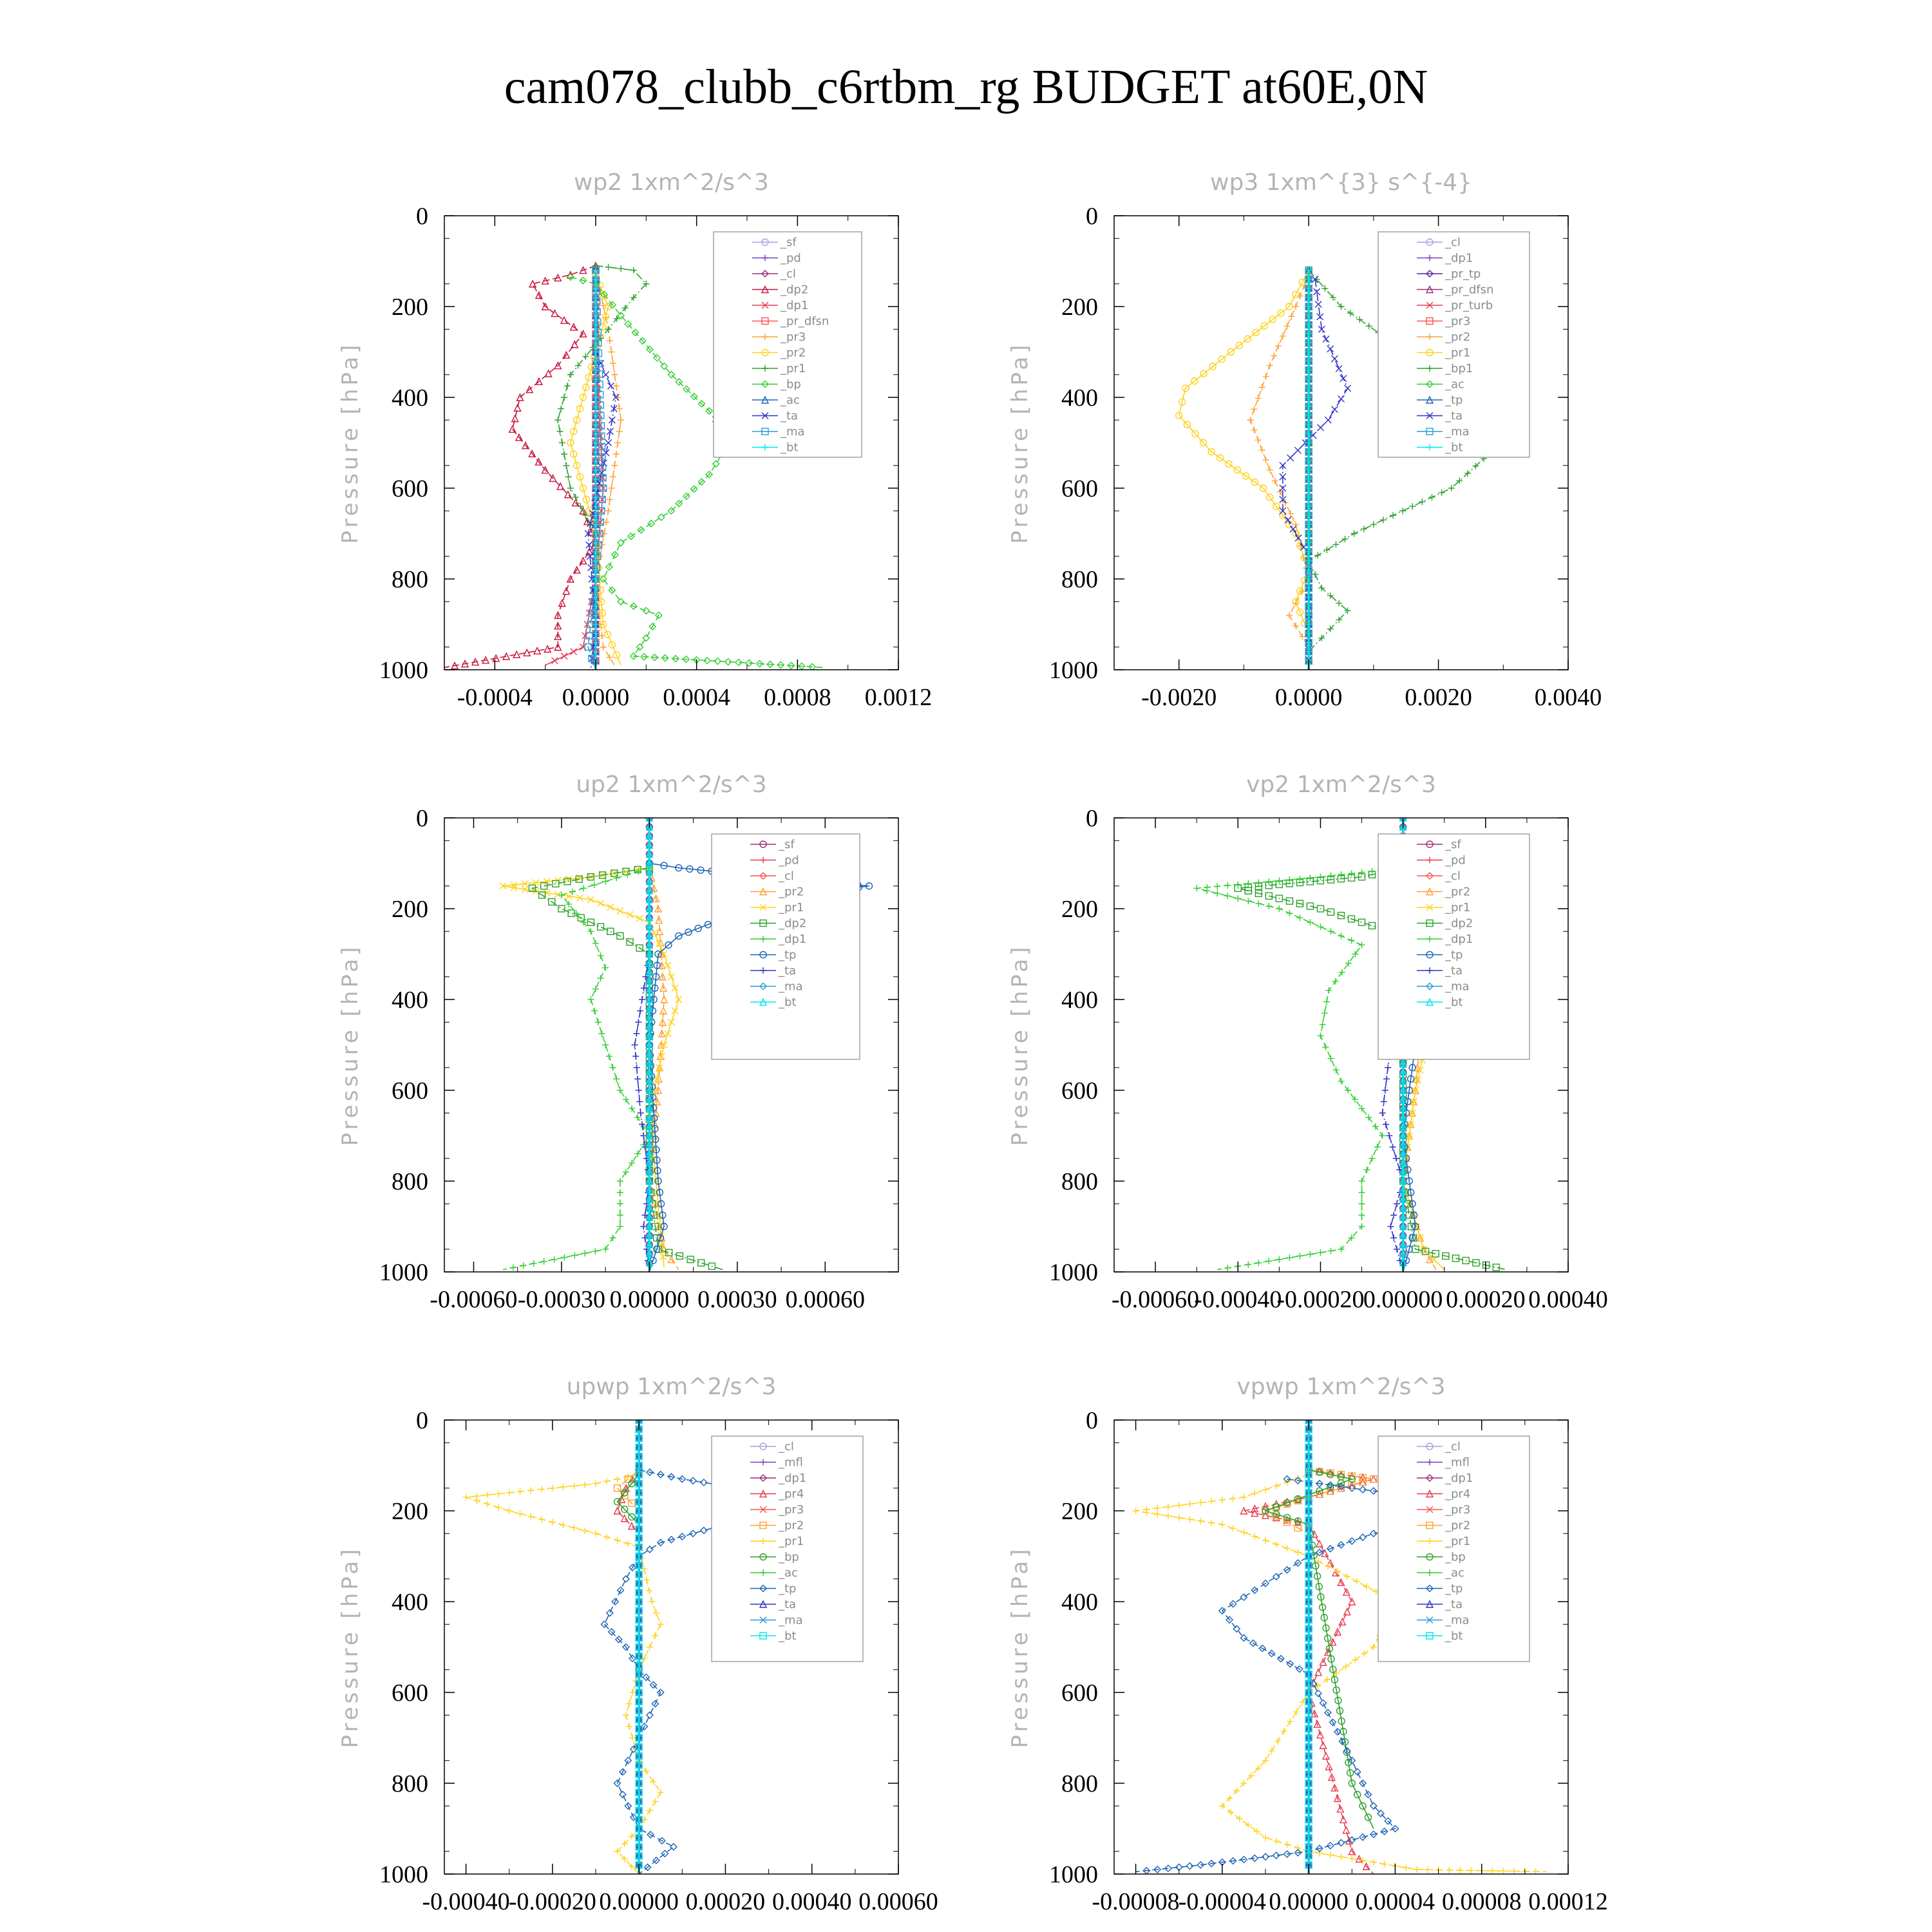 This screenshot has height=1932, width=1932. Describe the element at coordinates (1079, 1783) in the screenshot. I see `y-tick-label: 800` at that location.